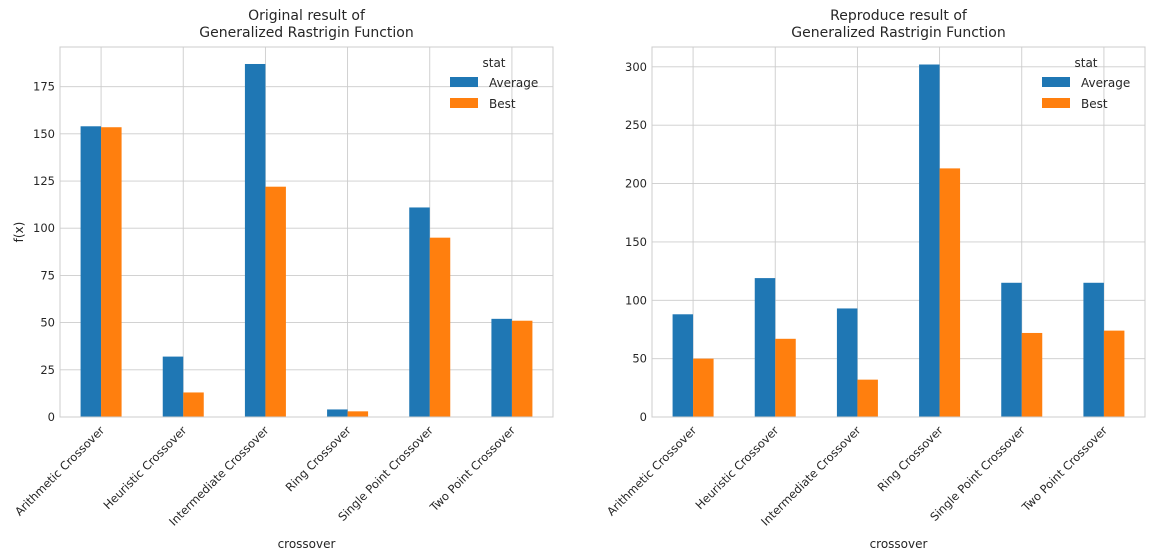 The height and width of the screenshot is (560, 1155). What do you see at coordinates (44, 181) in the screenshot?
I see `y-tick-label: 125` at bounding box center [44, 181].